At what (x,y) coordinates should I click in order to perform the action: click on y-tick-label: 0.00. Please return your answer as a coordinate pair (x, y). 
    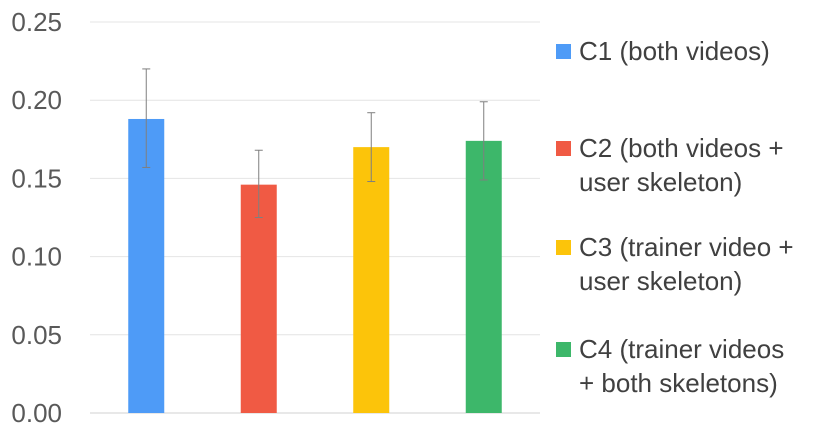
    Looking at the image, I should click on (36, 413).